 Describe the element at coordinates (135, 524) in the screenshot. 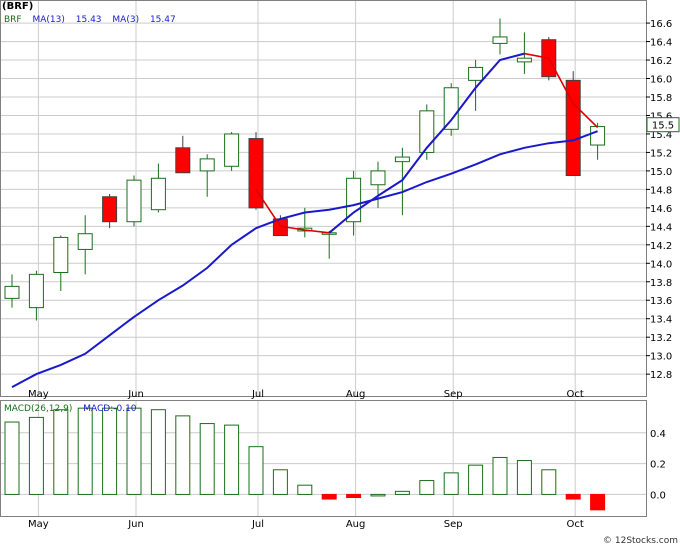

I see `macd-month-label: Jun` at that location.